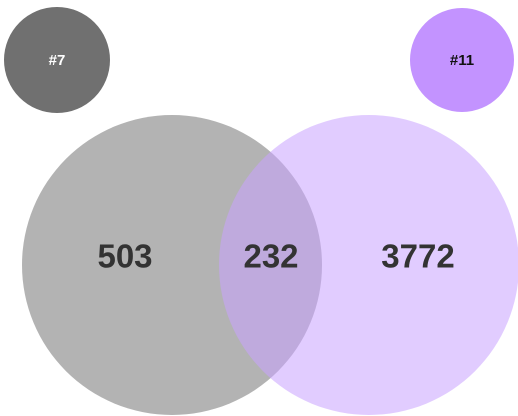 Image resolution: width=518 pixels, height=416 pixels. I want to click on region-count: 3772, so click(417, 256).